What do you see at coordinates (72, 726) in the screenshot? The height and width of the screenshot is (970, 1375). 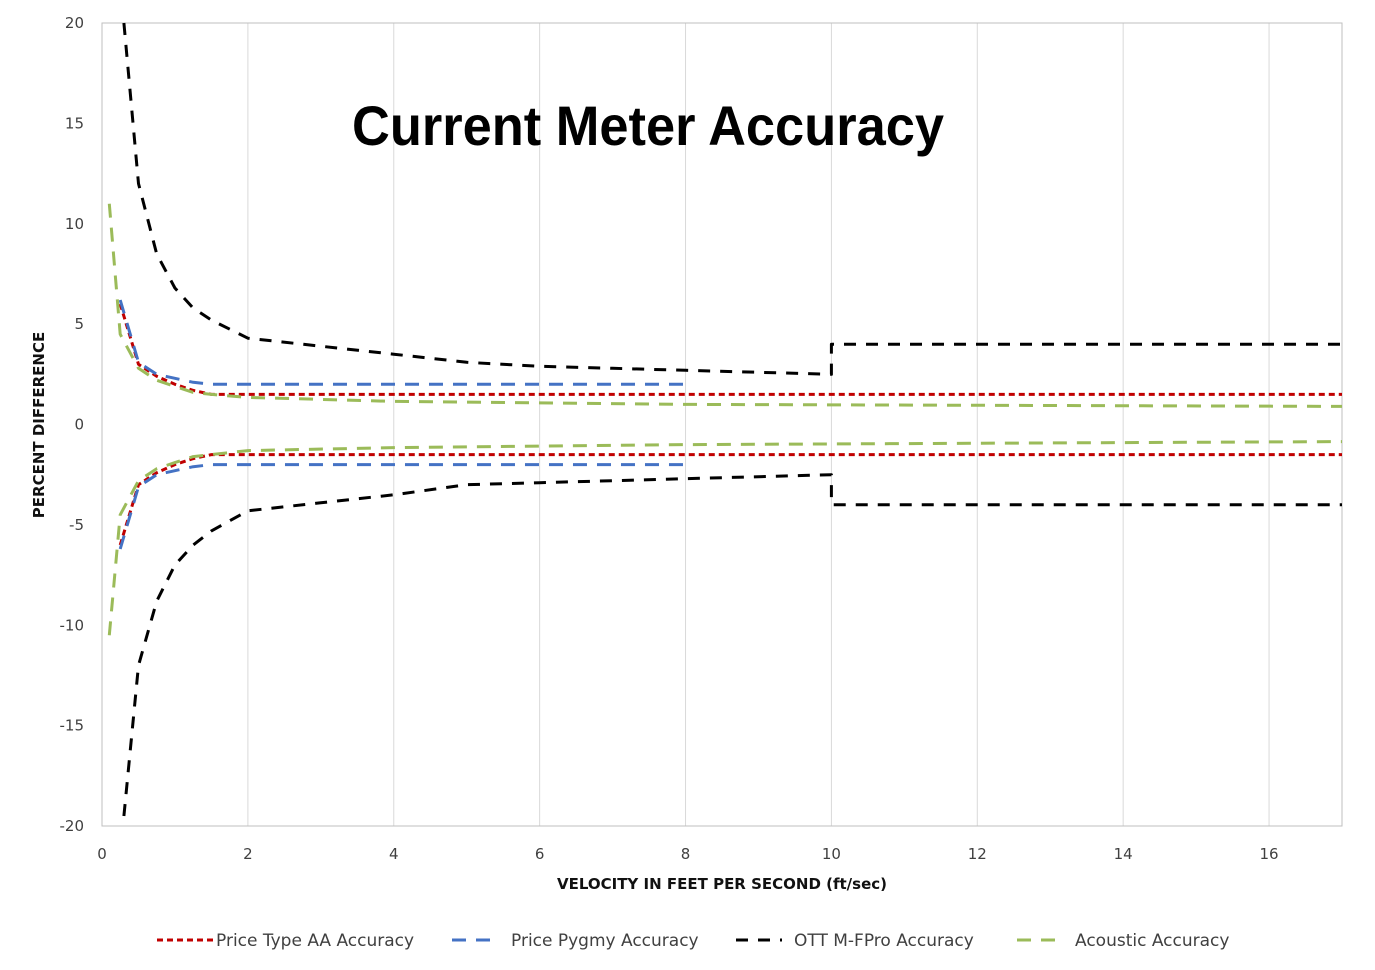 I see `y-tick-label: -15` at bounding box center [72, 726].